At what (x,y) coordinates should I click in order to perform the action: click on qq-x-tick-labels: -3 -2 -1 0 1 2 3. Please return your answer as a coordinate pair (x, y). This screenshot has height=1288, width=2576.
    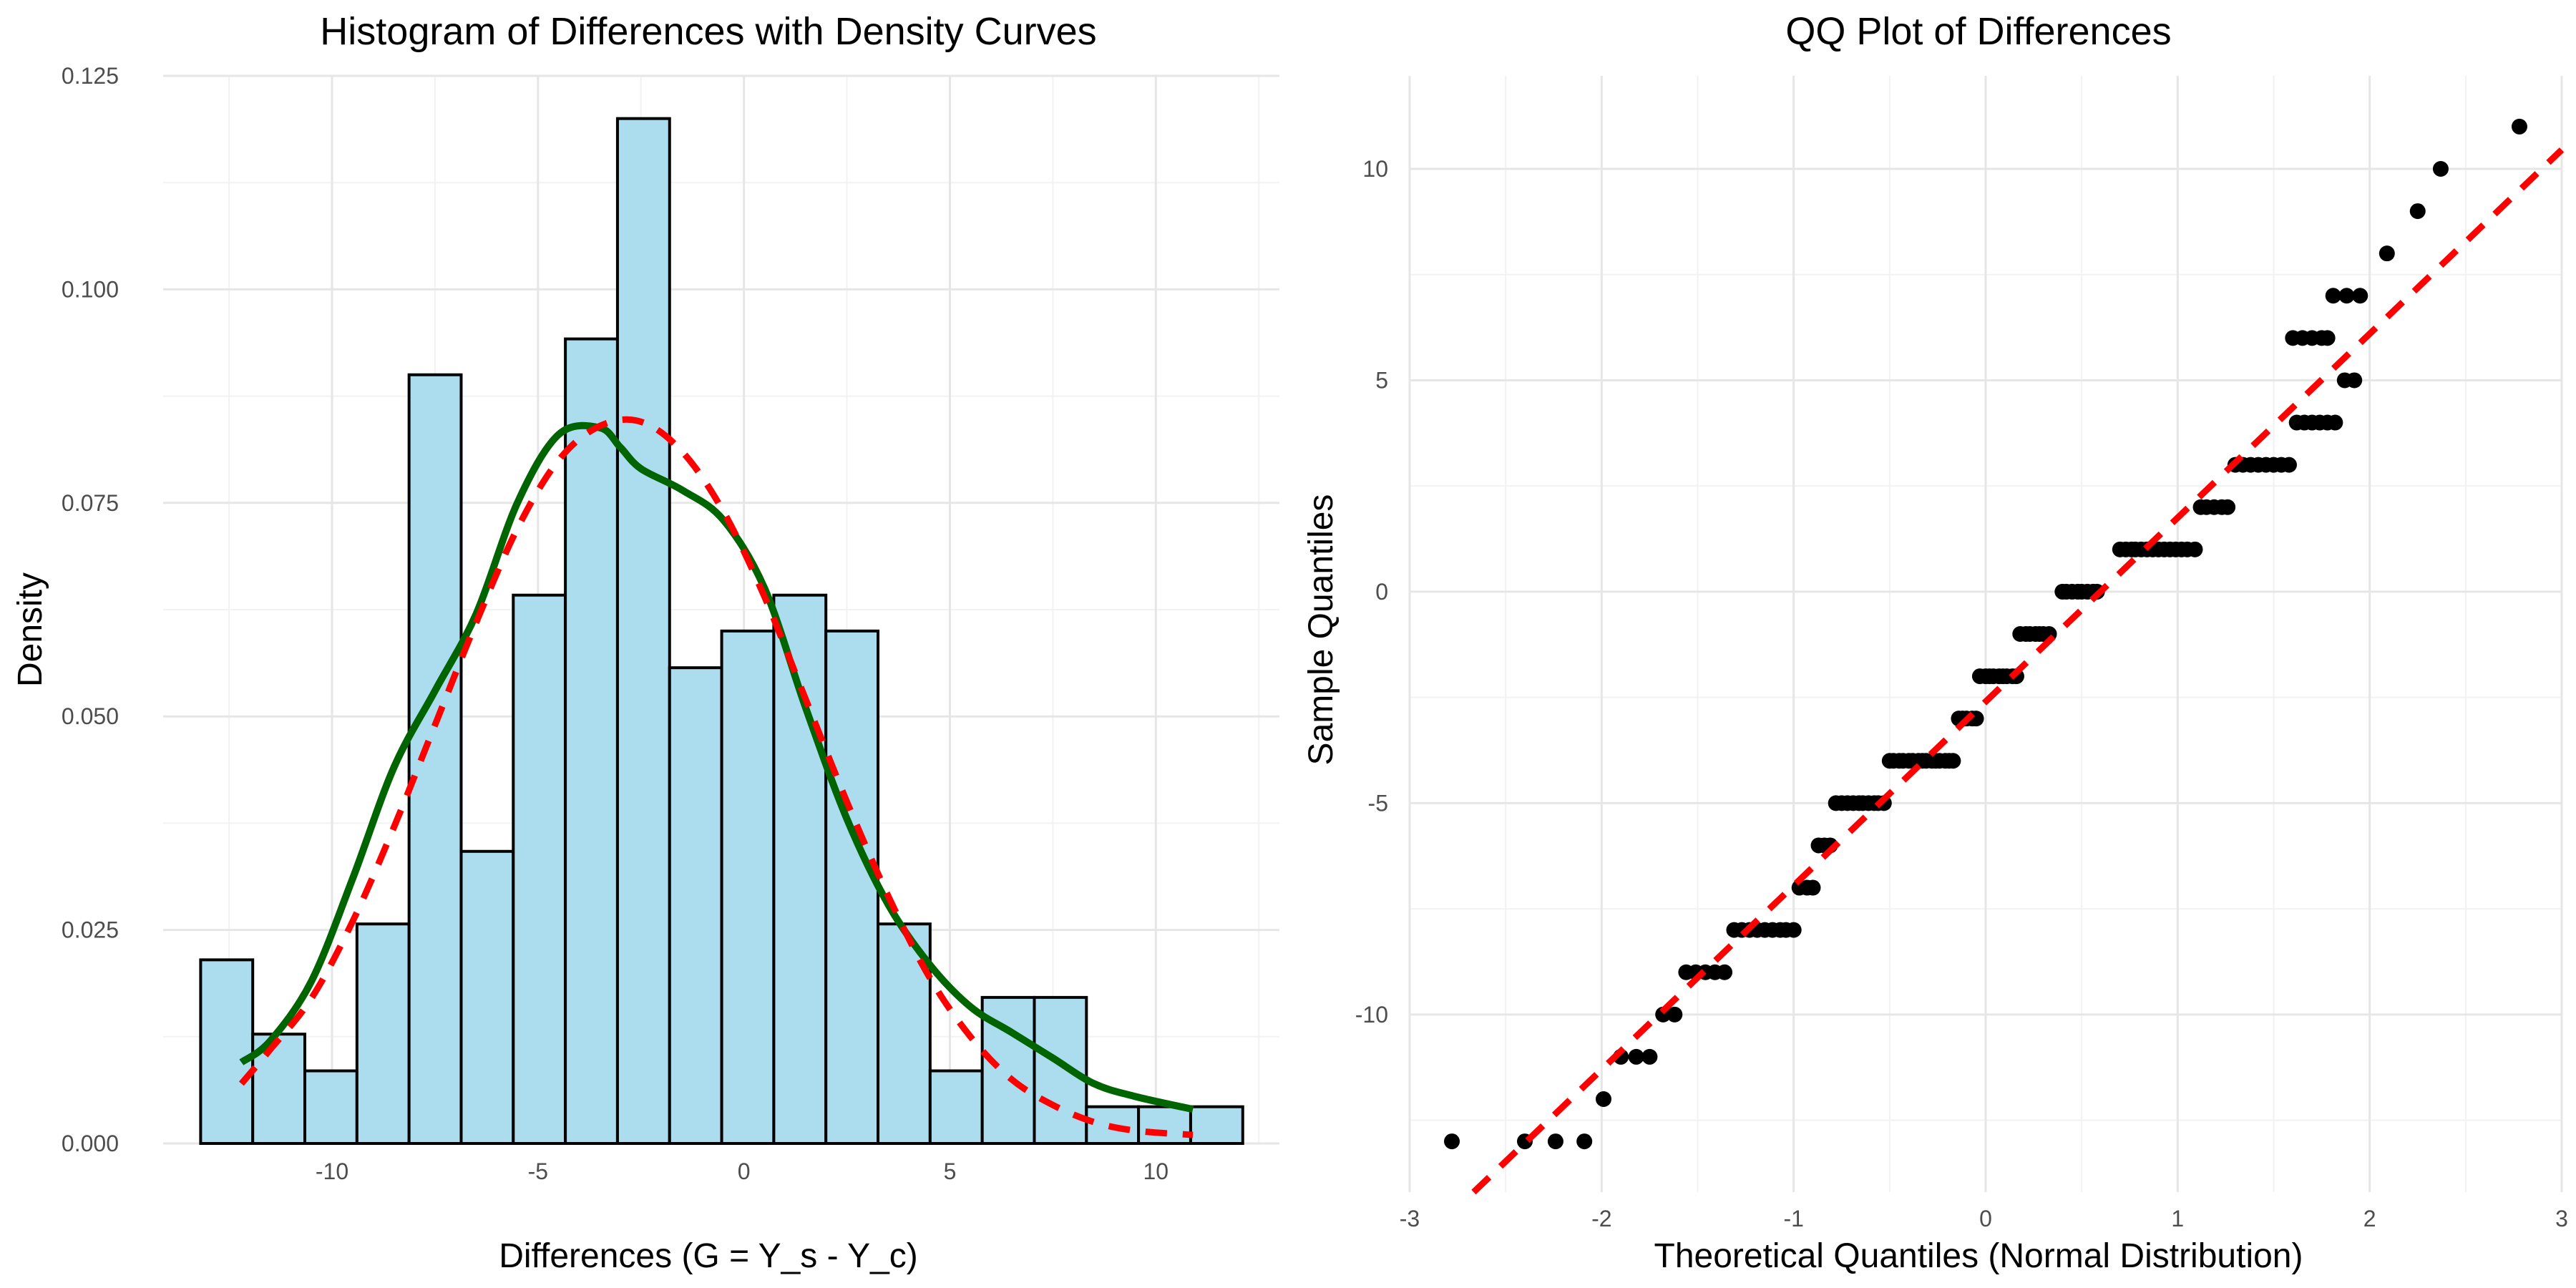
    Looking at the image, I should click on (1984, 1218).